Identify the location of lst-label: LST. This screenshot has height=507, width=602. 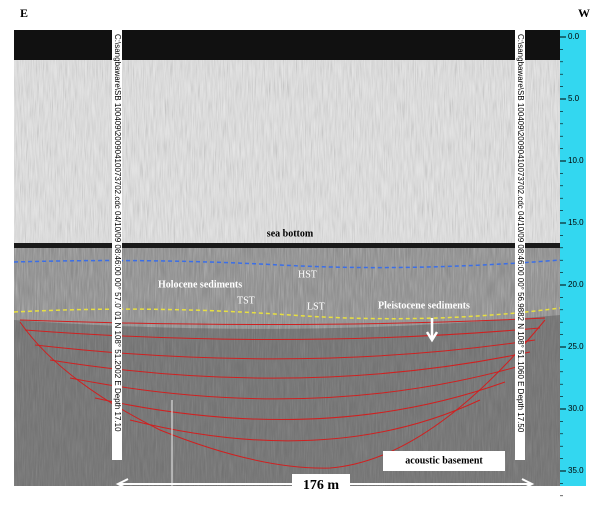
(316, 306).